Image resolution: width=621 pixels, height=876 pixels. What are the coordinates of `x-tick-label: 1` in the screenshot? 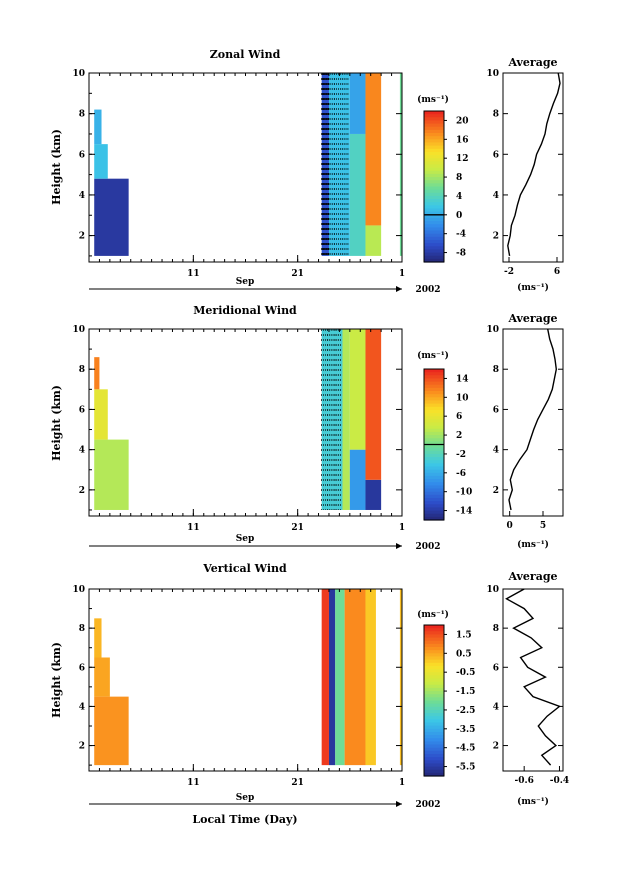 It's located at (402, 528).